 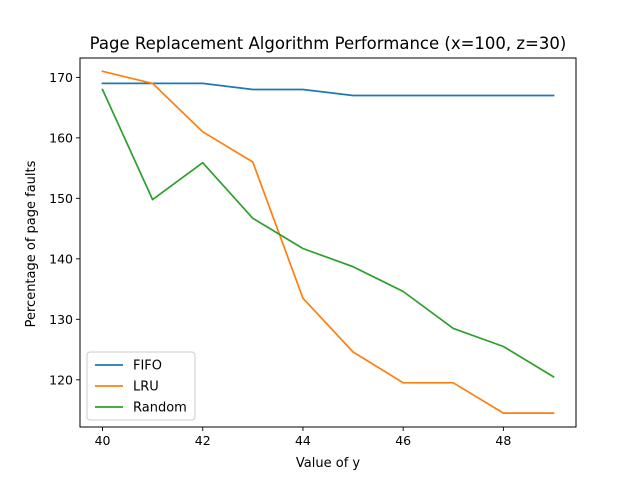 I want to click on x-tick-label: 46, so click(x=403, y=440).